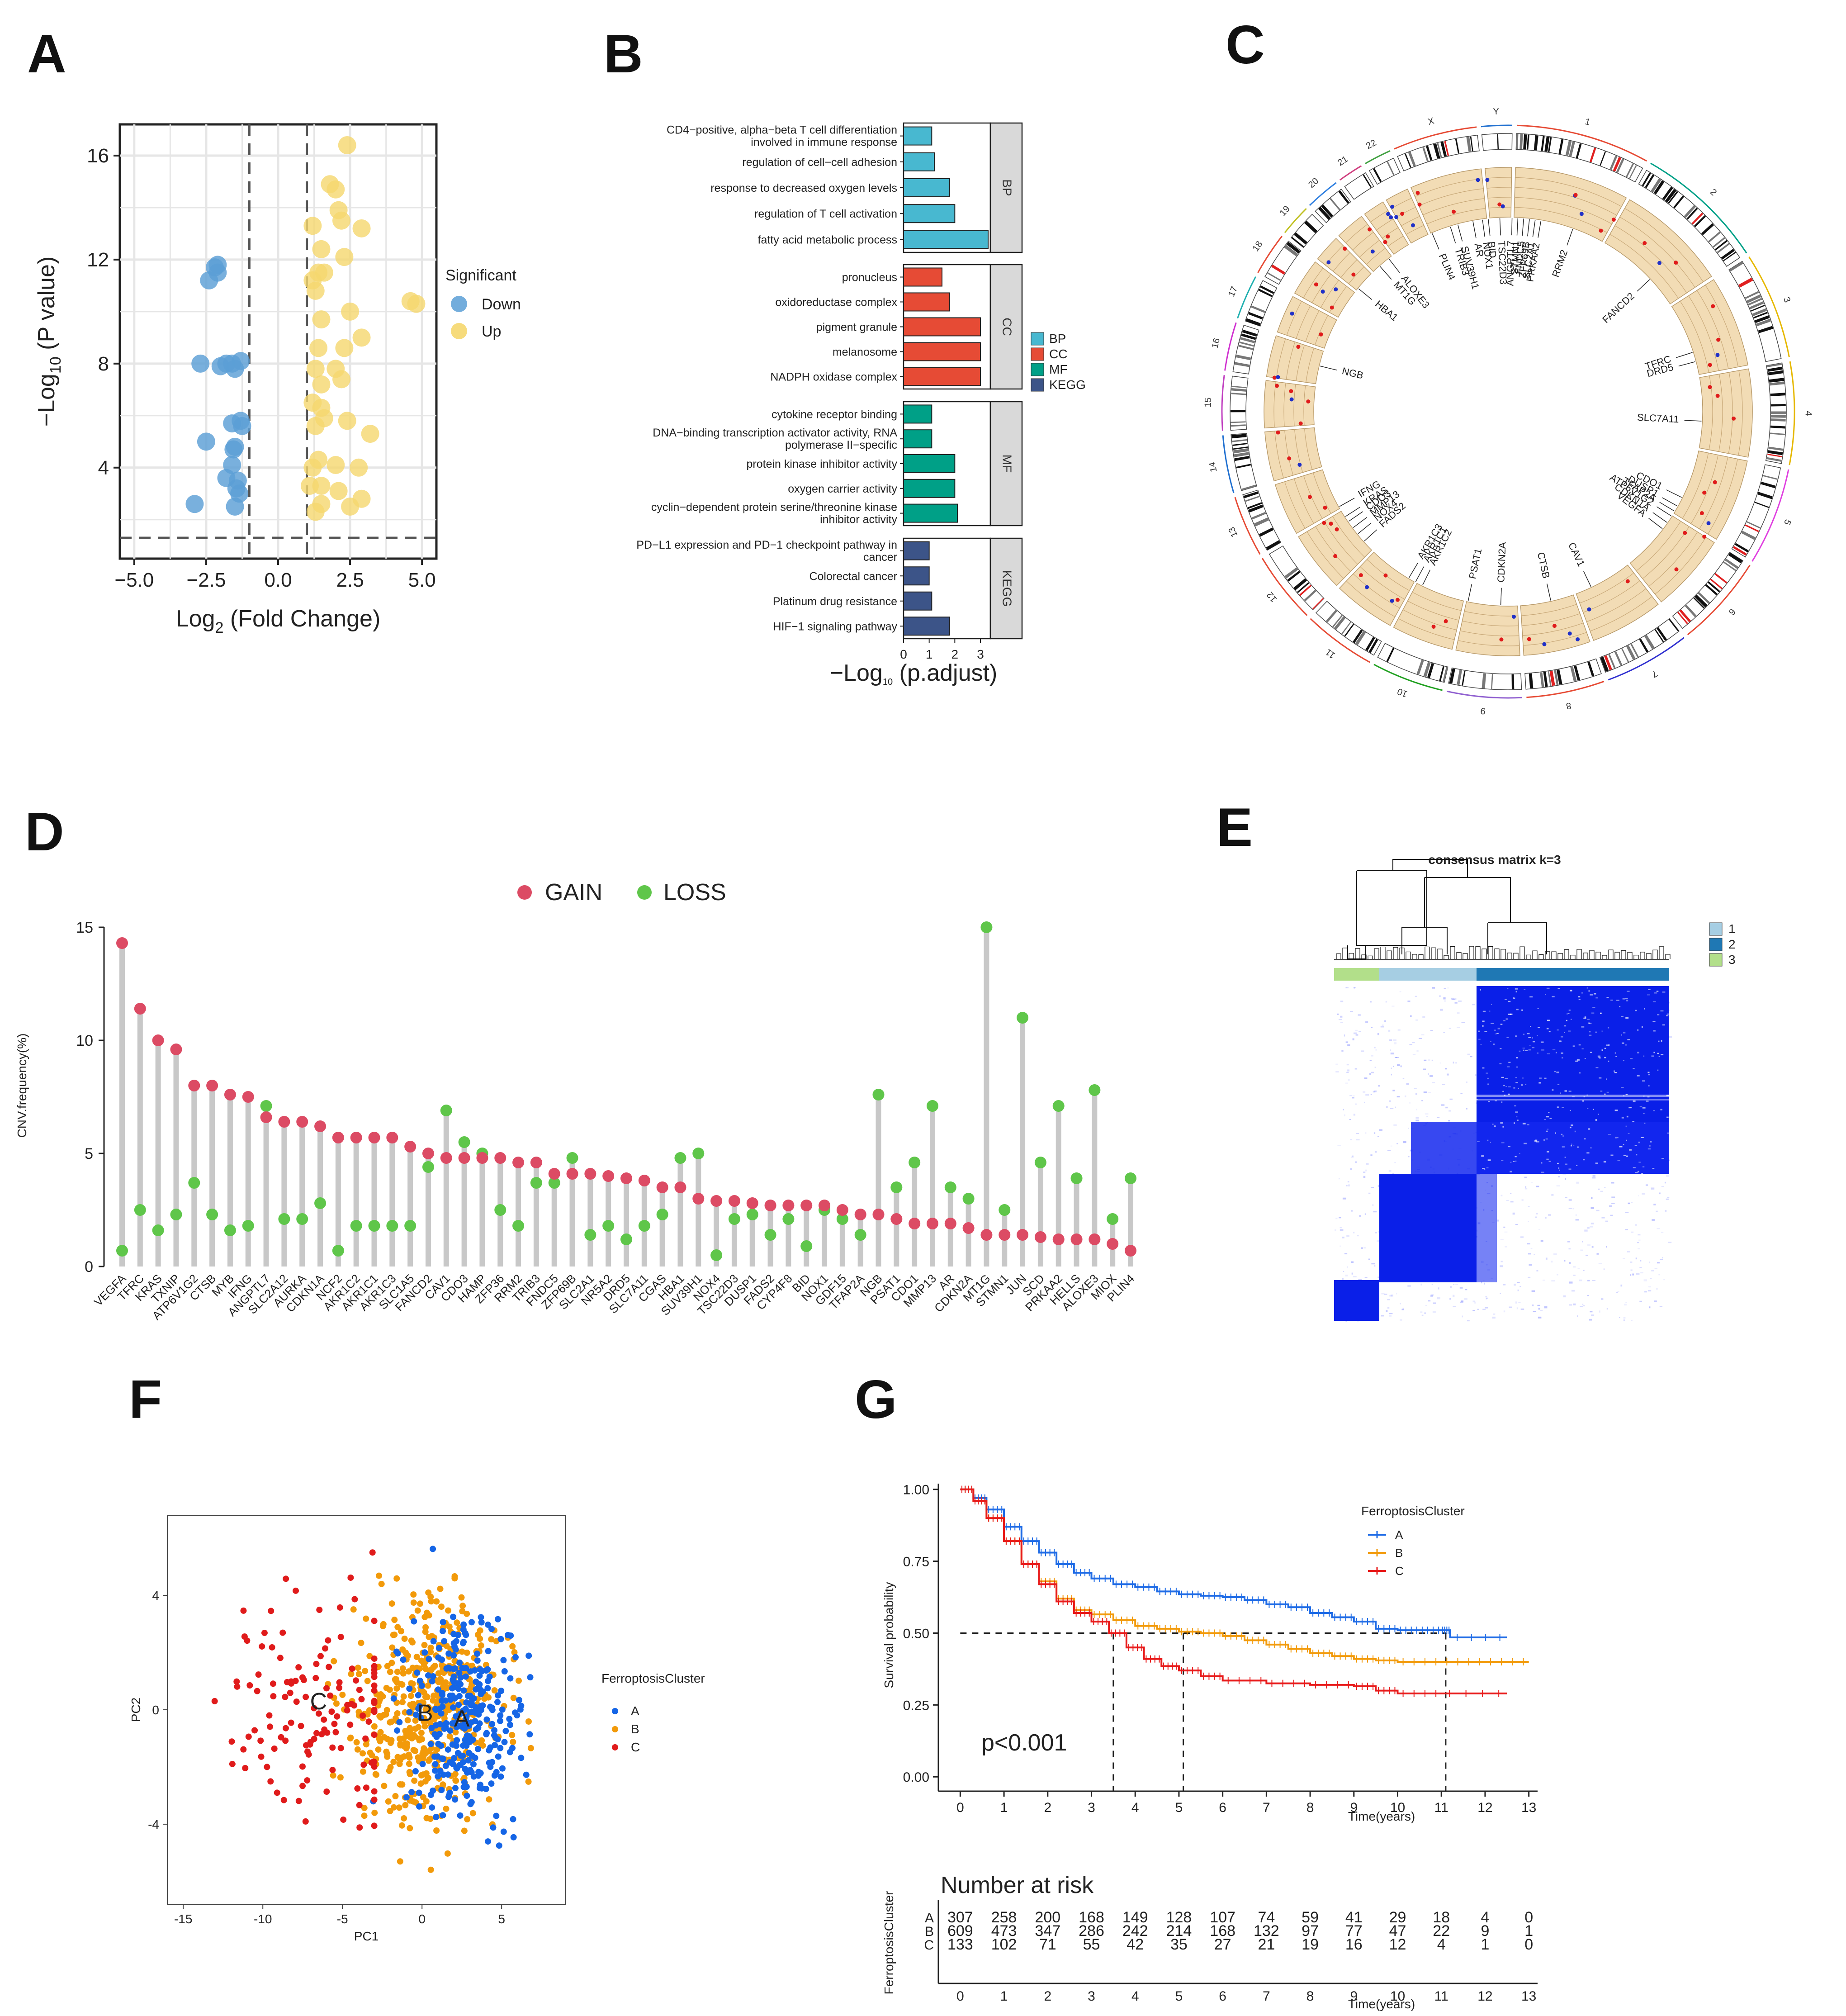 This screenshot has width=1846, height=2016. What do you see at coordinates (1386, 273) in the screenshot?
I see `gene-label-leader` at bounding box center [1386, 273].